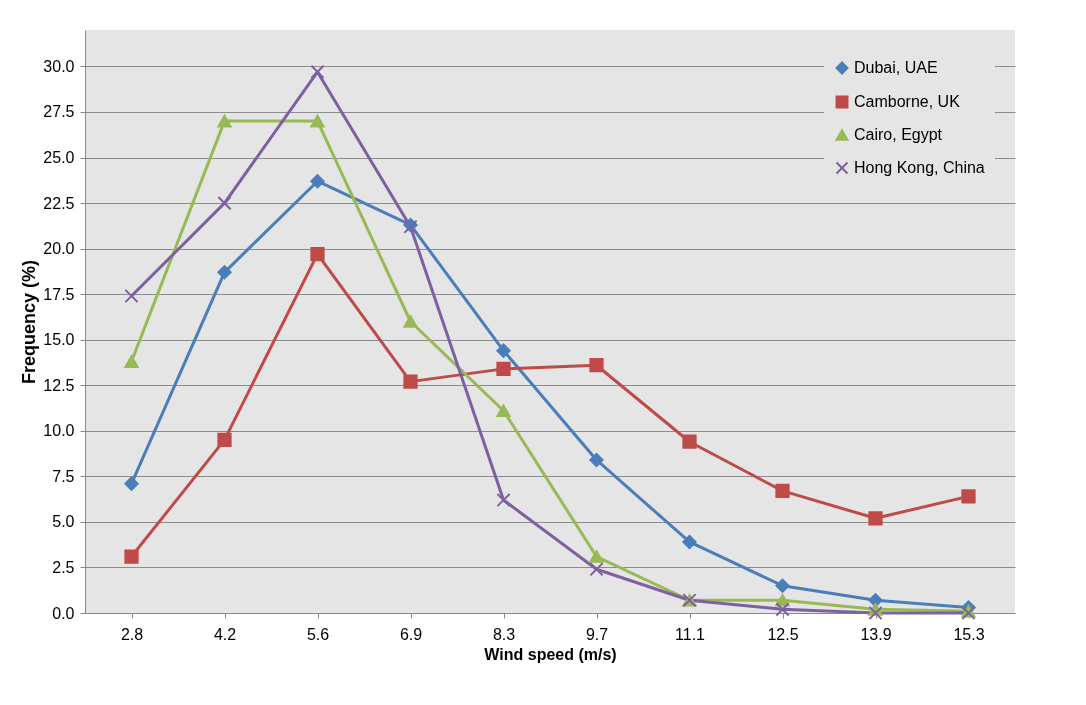  What do you see at coordinates (898, 134) in the screenshot?
I see `legend-label: Cairo, Egypt` at bounding box center [898, 134].